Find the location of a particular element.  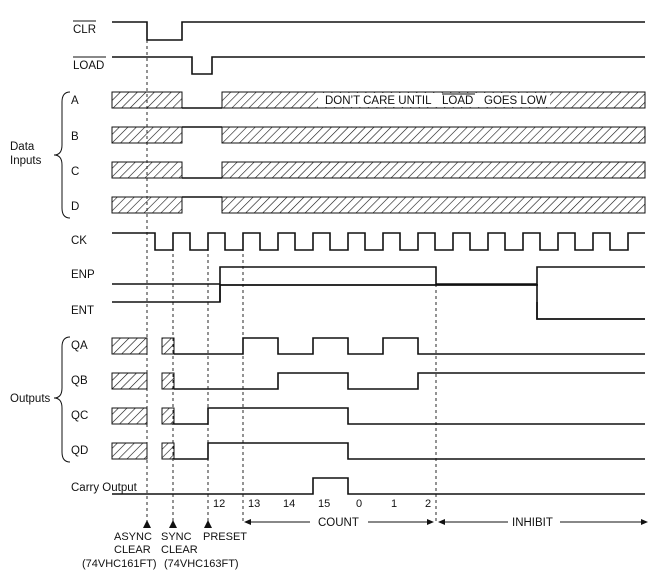

ent-label: ENT is located at coordinates (82, 311).